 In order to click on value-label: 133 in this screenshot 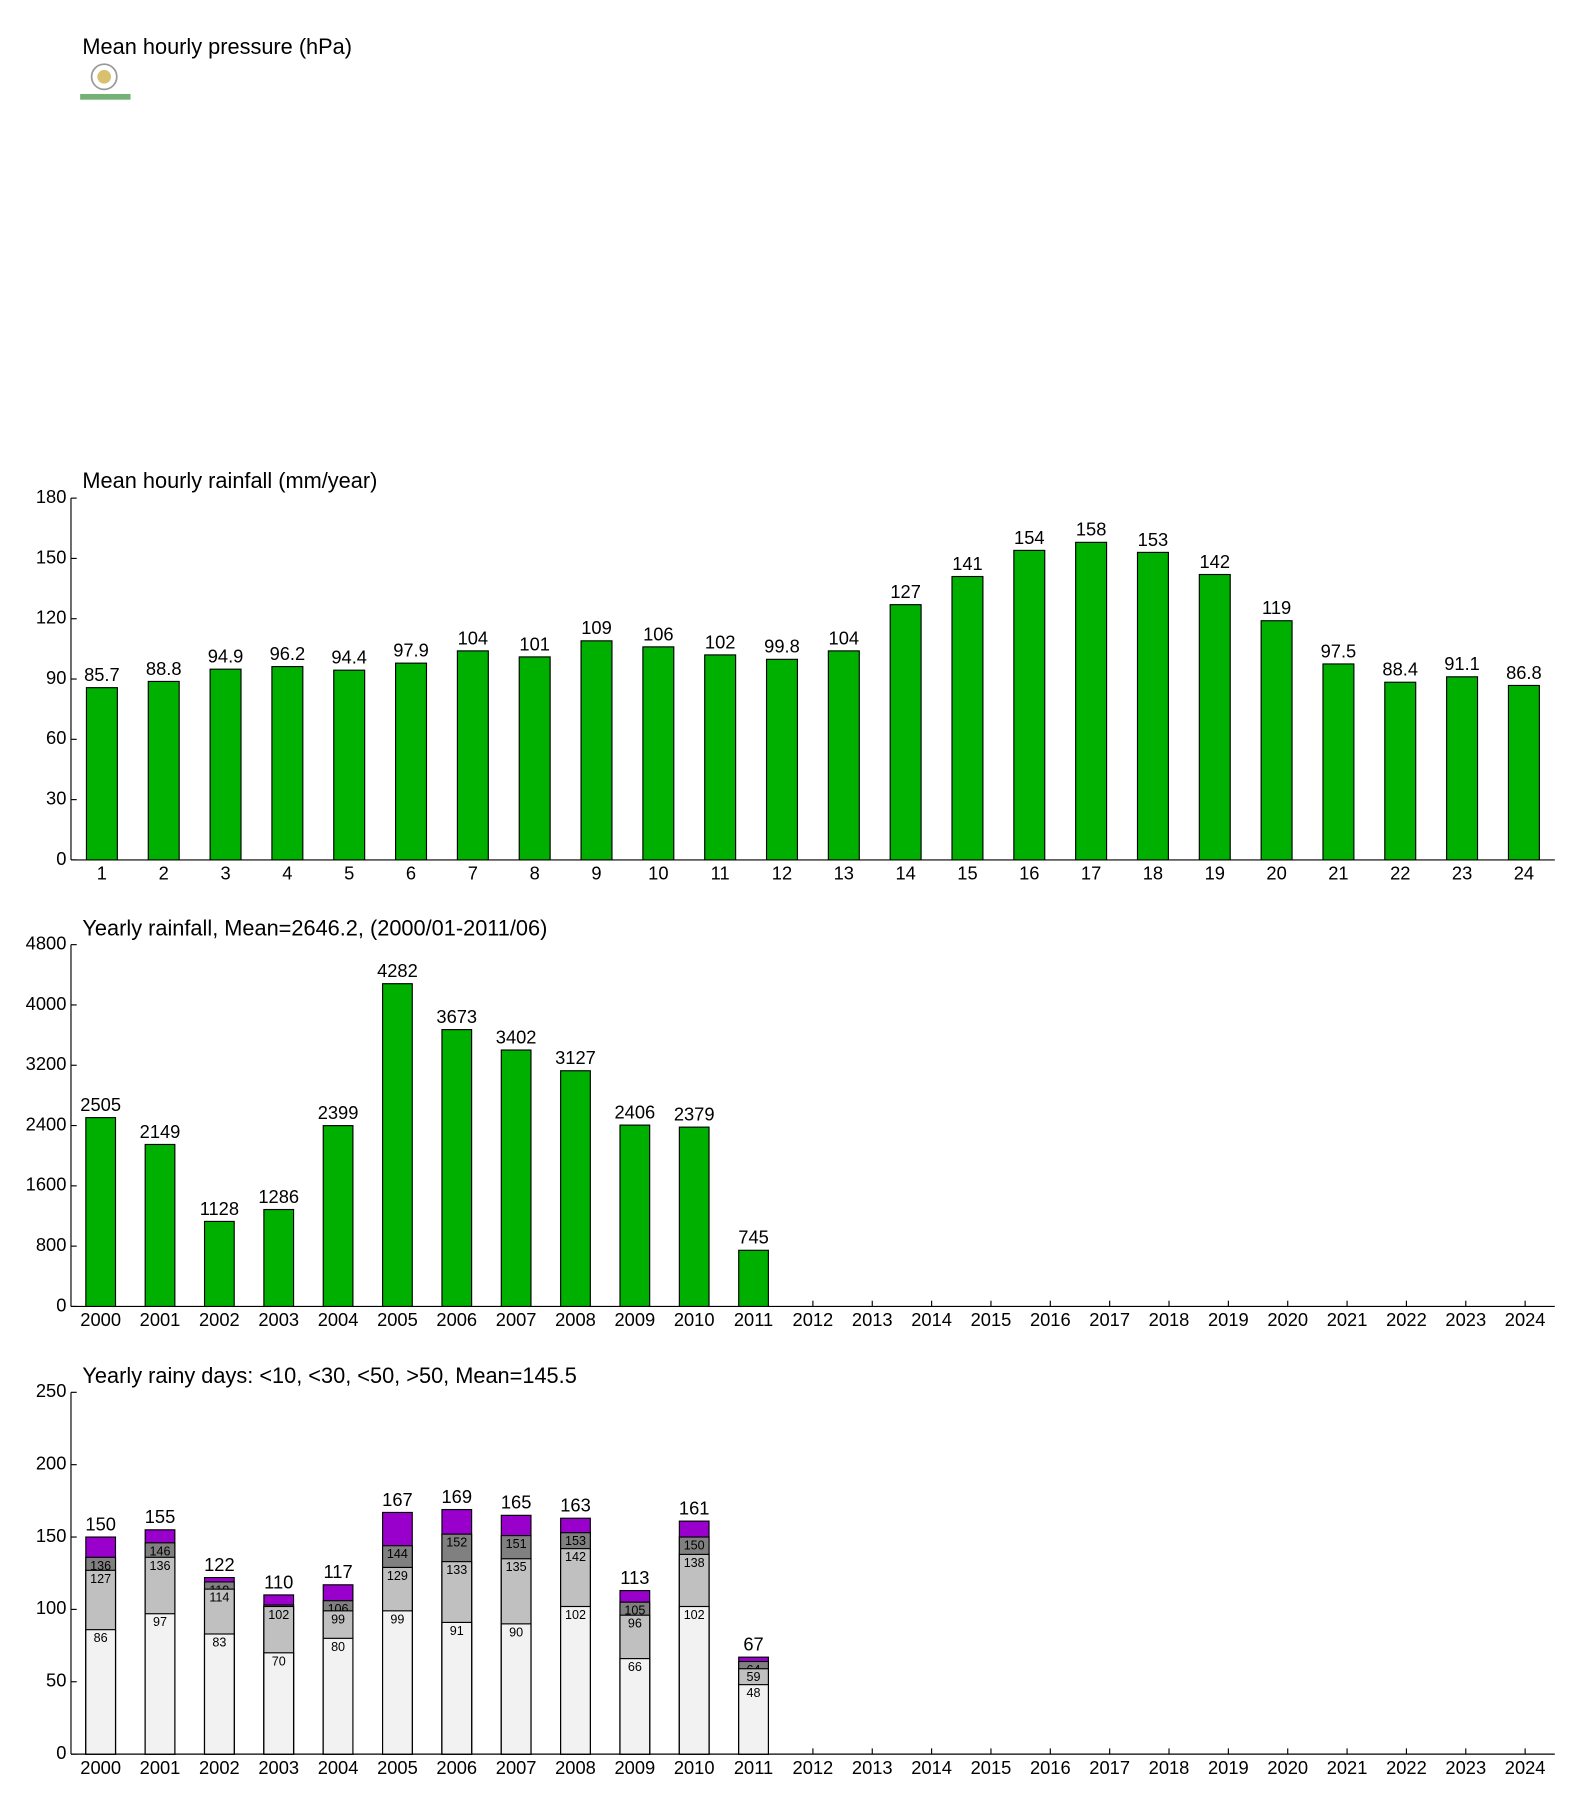, I will do `click(456, 1570)`.